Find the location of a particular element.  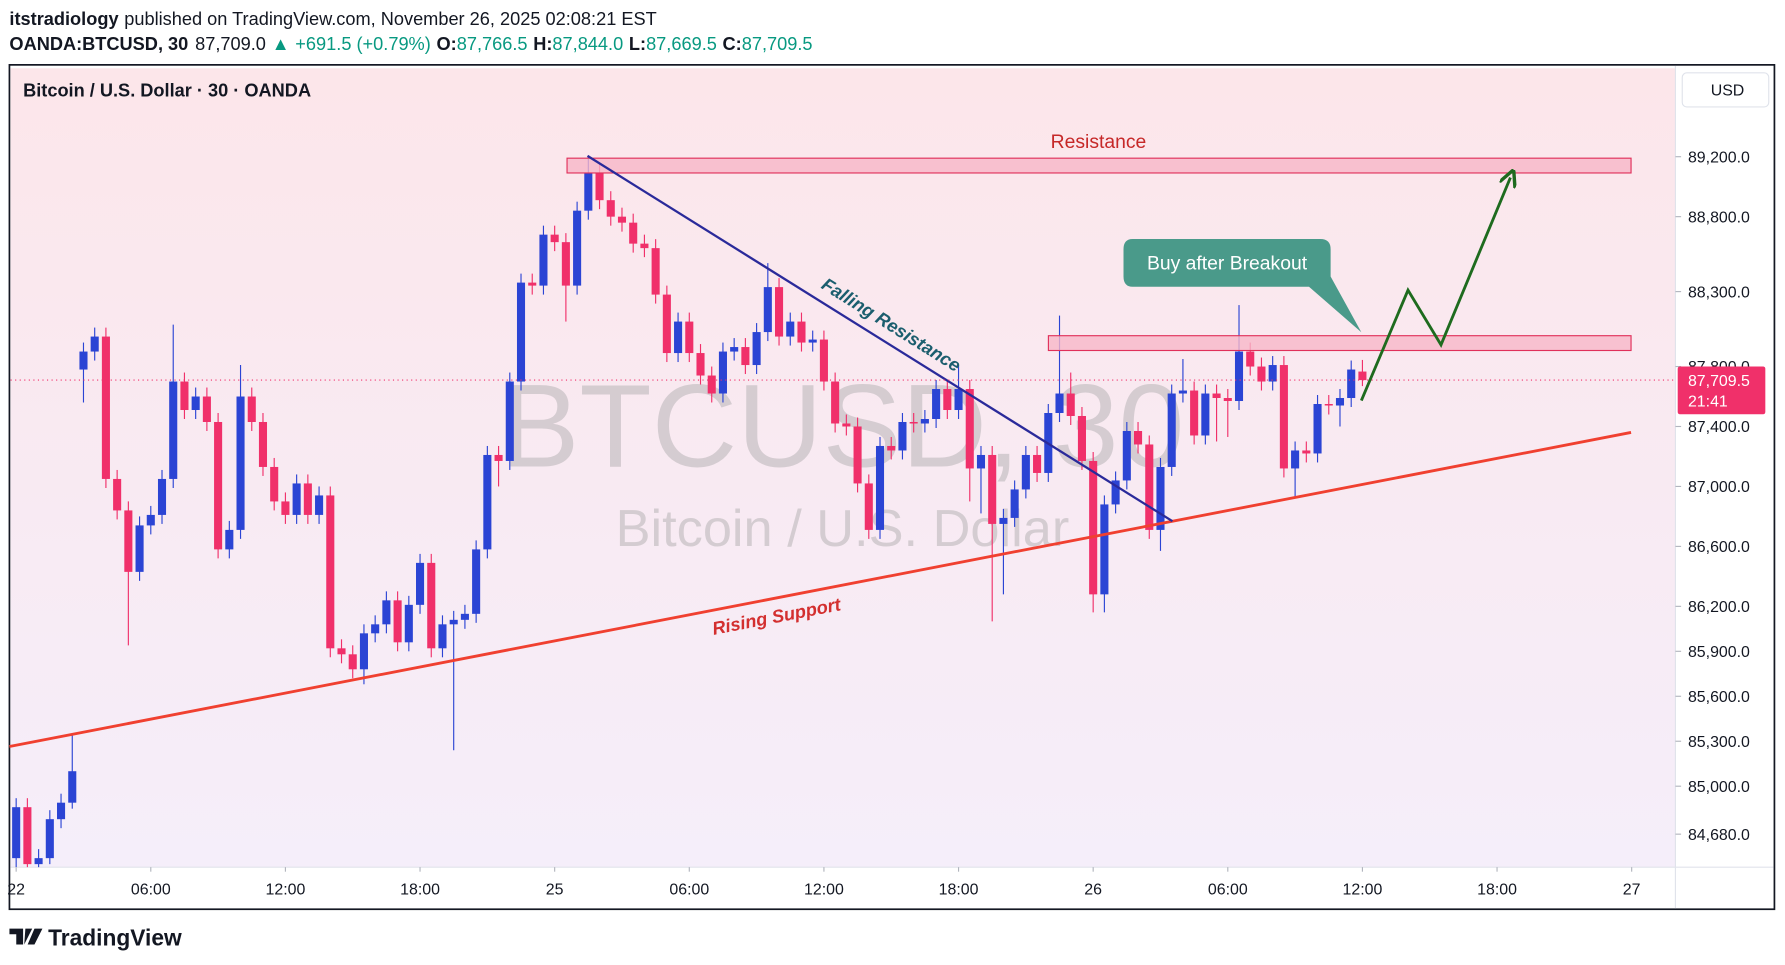

x-tick-label: 22 is located at coordinates (16, 889).